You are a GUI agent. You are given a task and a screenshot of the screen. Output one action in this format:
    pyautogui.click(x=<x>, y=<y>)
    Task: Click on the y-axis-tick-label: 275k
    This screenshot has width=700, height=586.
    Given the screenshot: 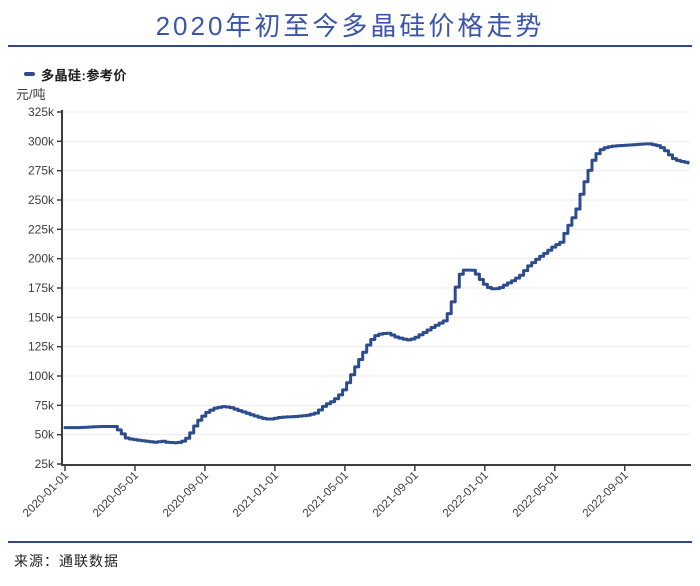 What is the action you would take?
    pyautogui.click(x=41, y=171)
    